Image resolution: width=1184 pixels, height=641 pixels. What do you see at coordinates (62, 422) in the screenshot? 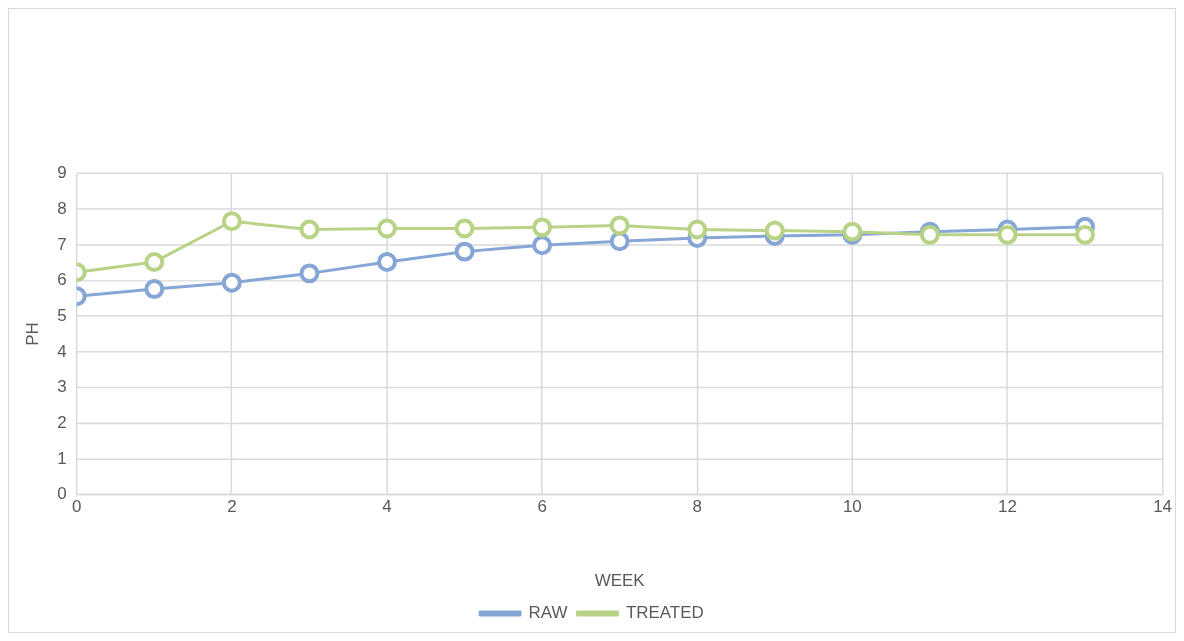
I see `y-tick-label: 2` at bounding box center [62, 422].